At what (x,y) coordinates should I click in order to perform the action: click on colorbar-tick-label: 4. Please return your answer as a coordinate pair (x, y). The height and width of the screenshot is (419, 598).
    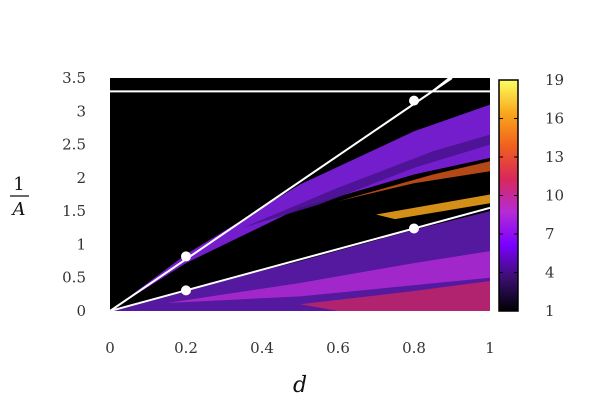
    Looking at the image, I should click on (550, 273).